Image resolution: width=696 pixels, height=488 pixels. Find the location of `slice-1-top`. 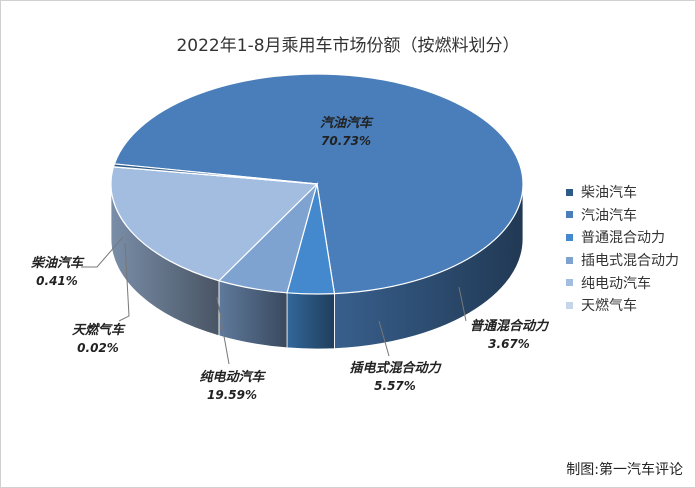

slice-1-top is located at coordinates (215, 174).